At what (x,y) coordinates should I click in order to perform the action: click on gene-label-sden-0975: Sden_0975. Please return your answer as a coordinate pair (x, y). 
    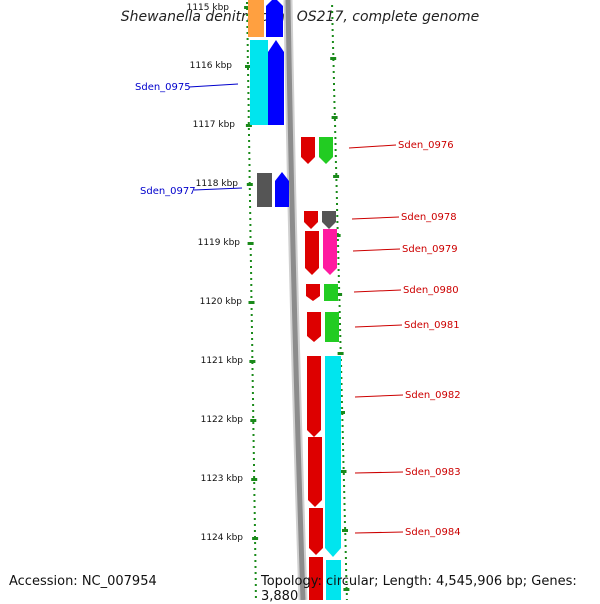
    Looking at the image, I should click on (163, 87).